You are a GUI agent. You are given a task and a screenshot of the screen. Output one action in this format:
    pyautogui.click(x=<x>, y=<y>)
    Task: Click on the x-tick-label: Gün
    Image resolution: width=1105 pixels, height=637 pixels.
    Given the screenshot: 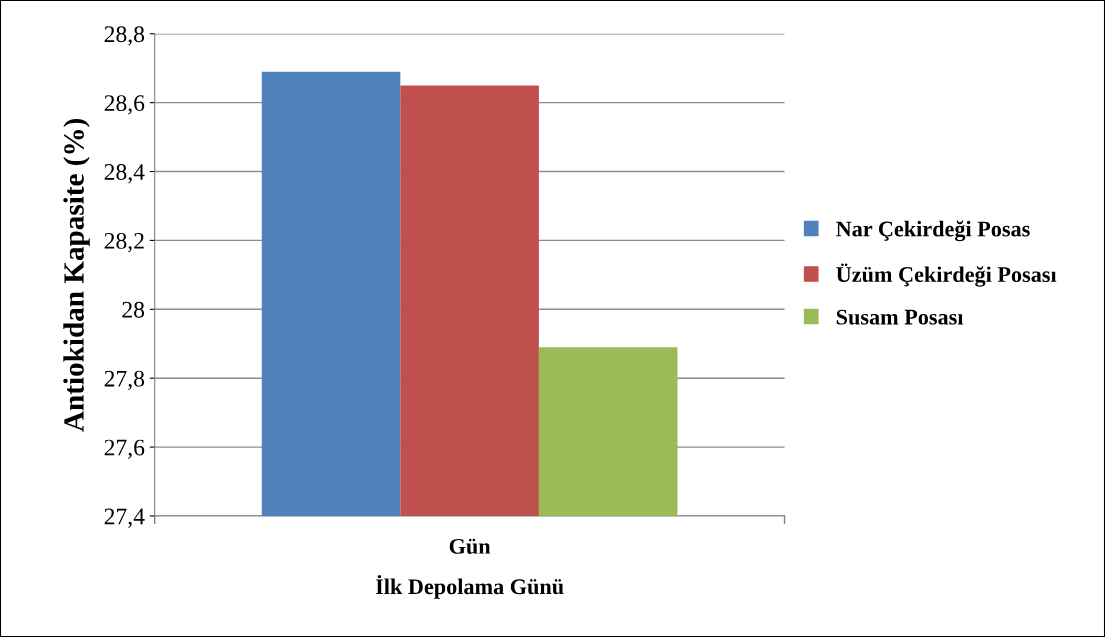 What is the action you would take?
    pyautogui.click(x=470, y=546)
    